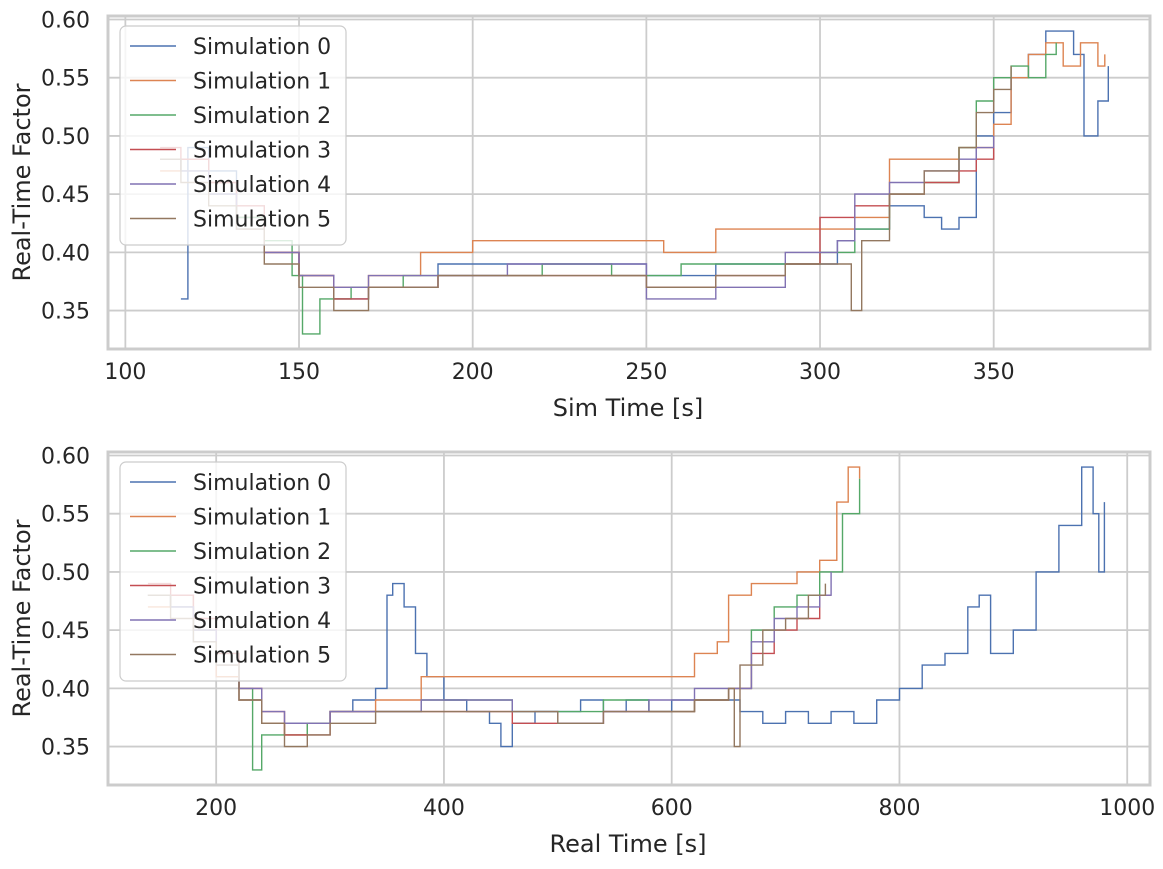  Describe the element at coordinates (672, 808) in the screenshot. I see `x-tick-label: 600` at that location.